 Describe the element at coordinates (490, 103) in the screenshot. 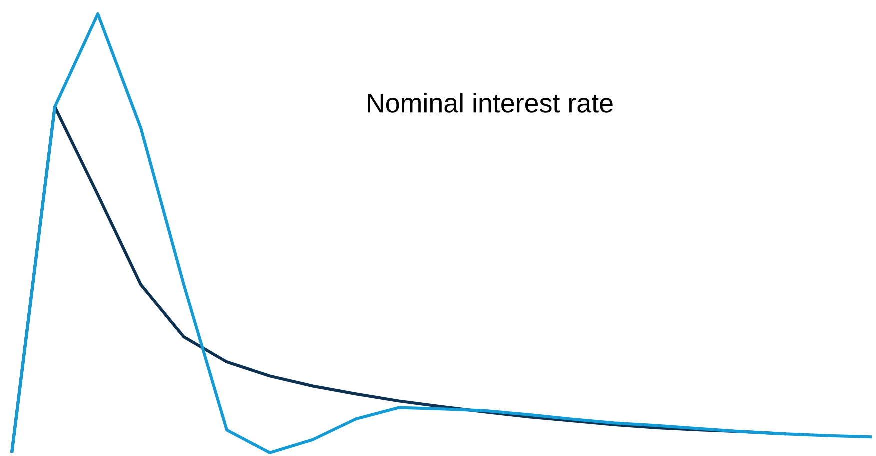

I see `text: Nominal interest rate` at that location.